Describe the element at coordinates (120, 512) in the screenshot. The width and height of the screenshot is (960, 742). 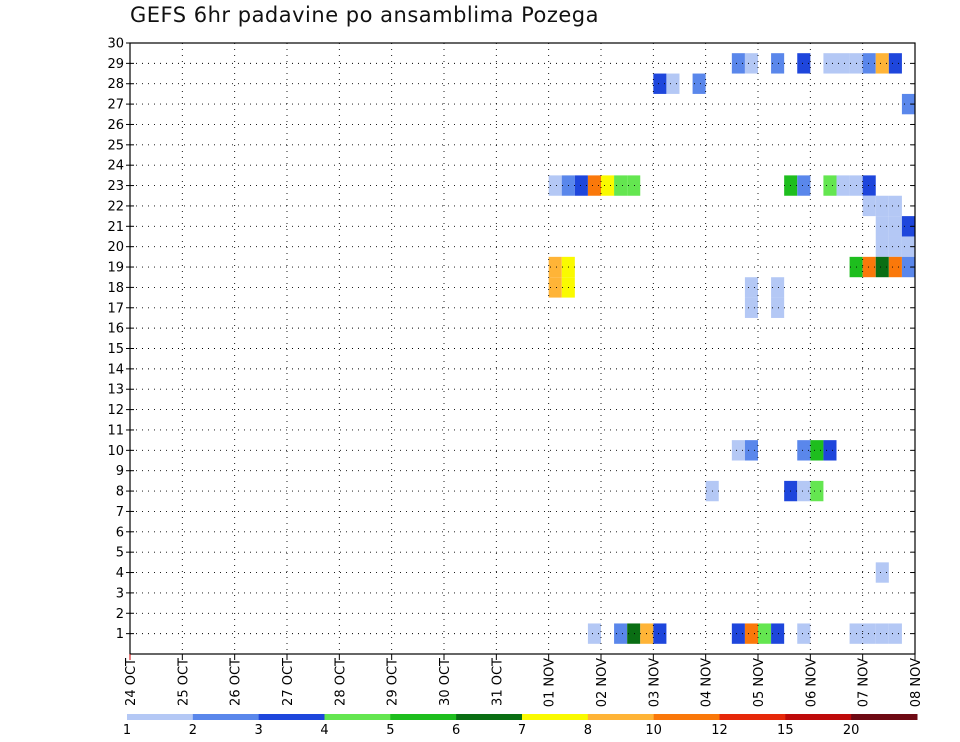
I see `y-tick-label: 7` at that location.